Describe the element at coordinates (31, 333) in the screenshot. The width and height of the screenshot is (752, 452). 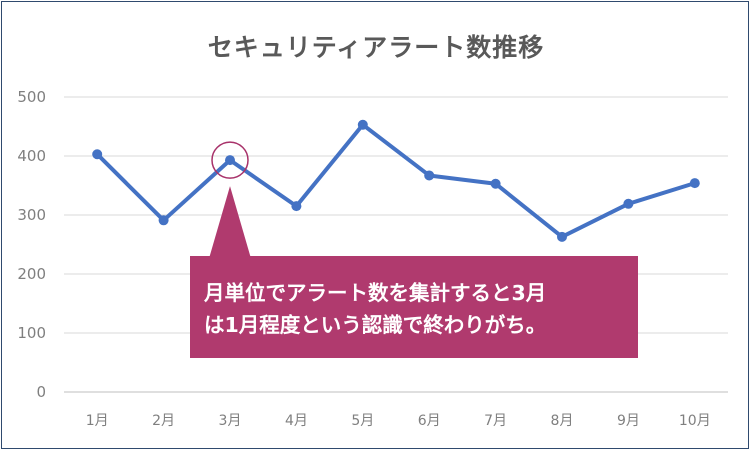
I see `y-tick-label: 100` at that location.